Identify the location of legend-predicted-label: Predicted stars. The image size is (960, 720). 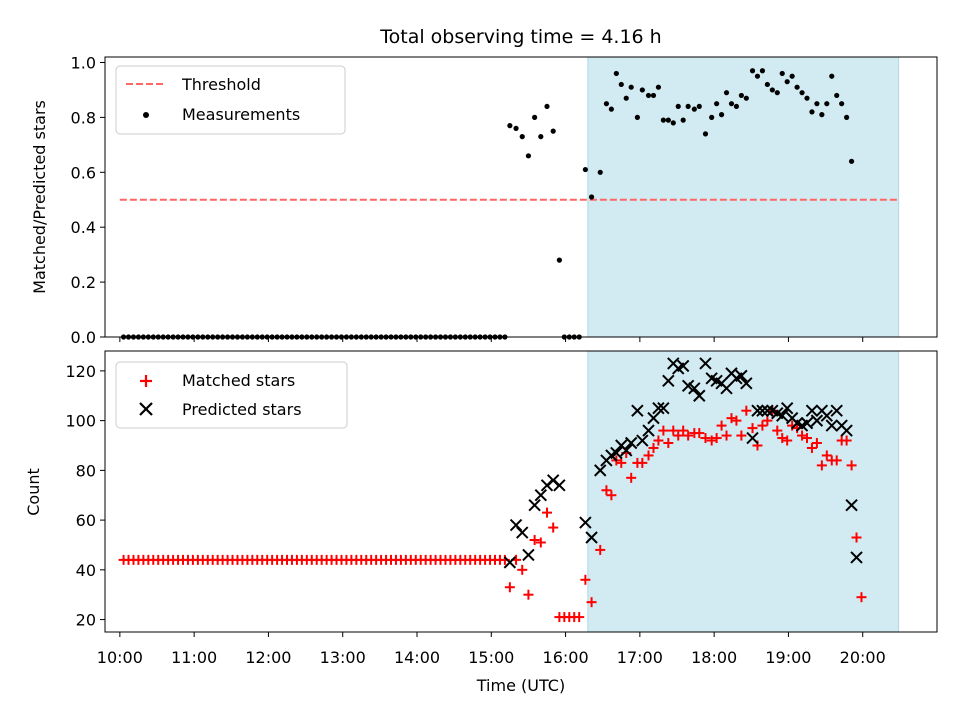
(242, 409).